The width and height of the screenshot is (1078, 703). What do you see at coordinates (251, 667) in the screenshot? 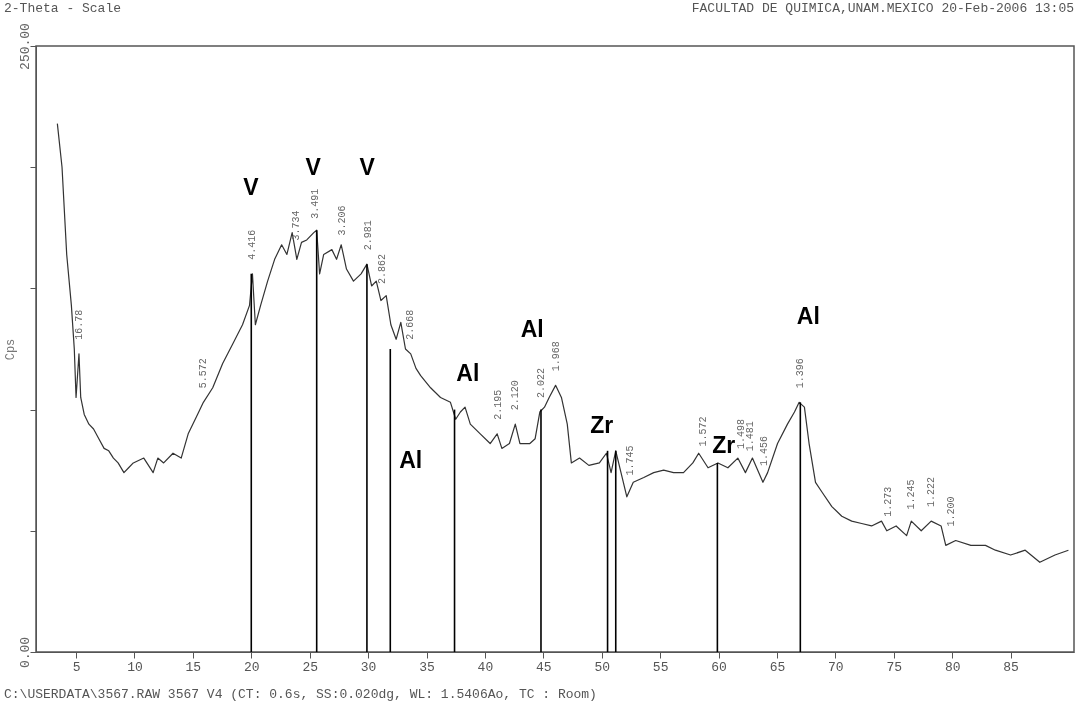
I see `x-tick-label: 20` at bounding box center [251, 667].